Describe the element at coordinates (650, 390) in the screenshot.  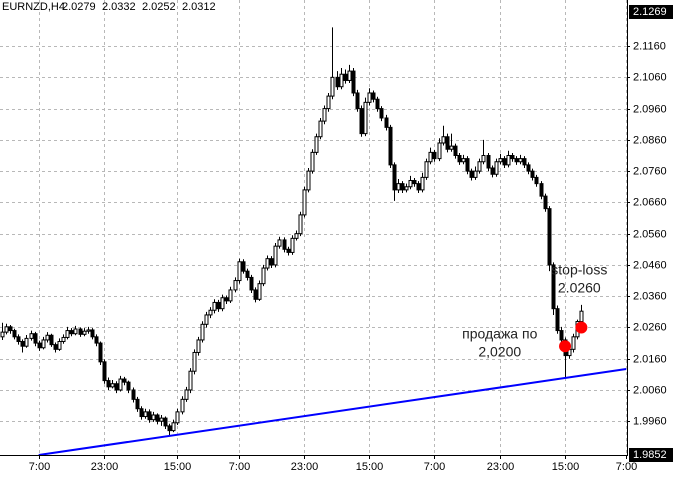
I see `y-tick-label: 2.0060` at that location.